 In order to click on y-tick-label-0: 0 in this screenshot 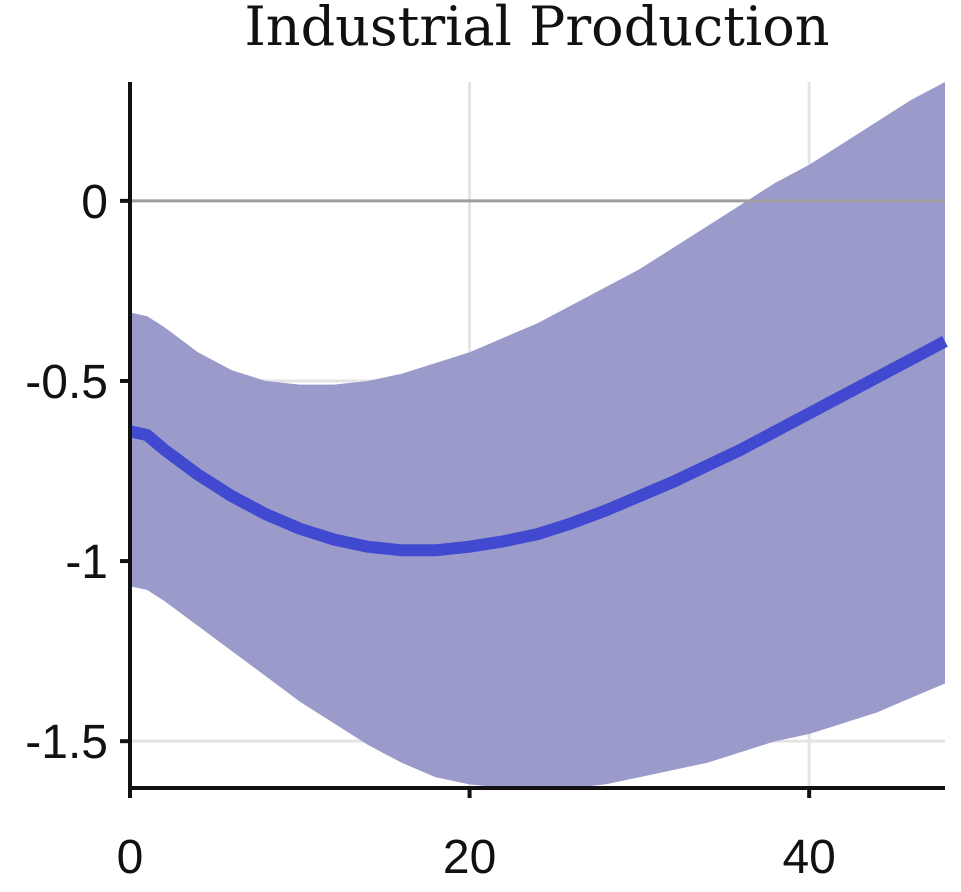, I will do `click(94, 202)`.